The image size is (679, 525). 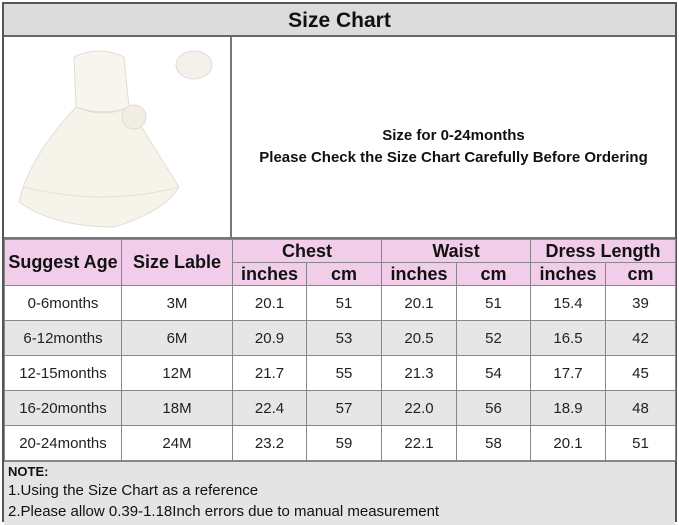 What do you see at coordinates (419, 338) in the screenshot?
I see `table-cell: 20.5` at bounding box center [419, 338].